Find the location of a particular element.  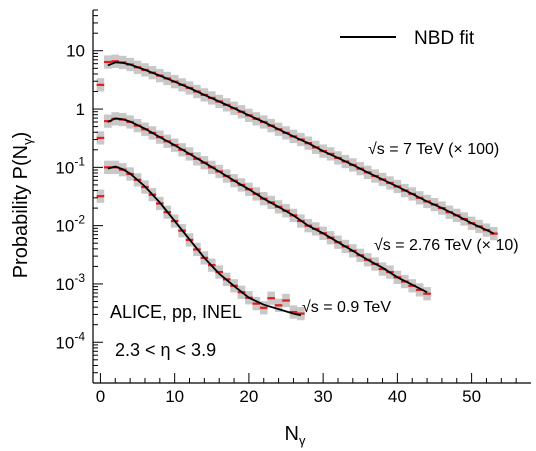

annotation-eta-range: 2.3 < η < 3.9 is located at coordinates (165, 350).